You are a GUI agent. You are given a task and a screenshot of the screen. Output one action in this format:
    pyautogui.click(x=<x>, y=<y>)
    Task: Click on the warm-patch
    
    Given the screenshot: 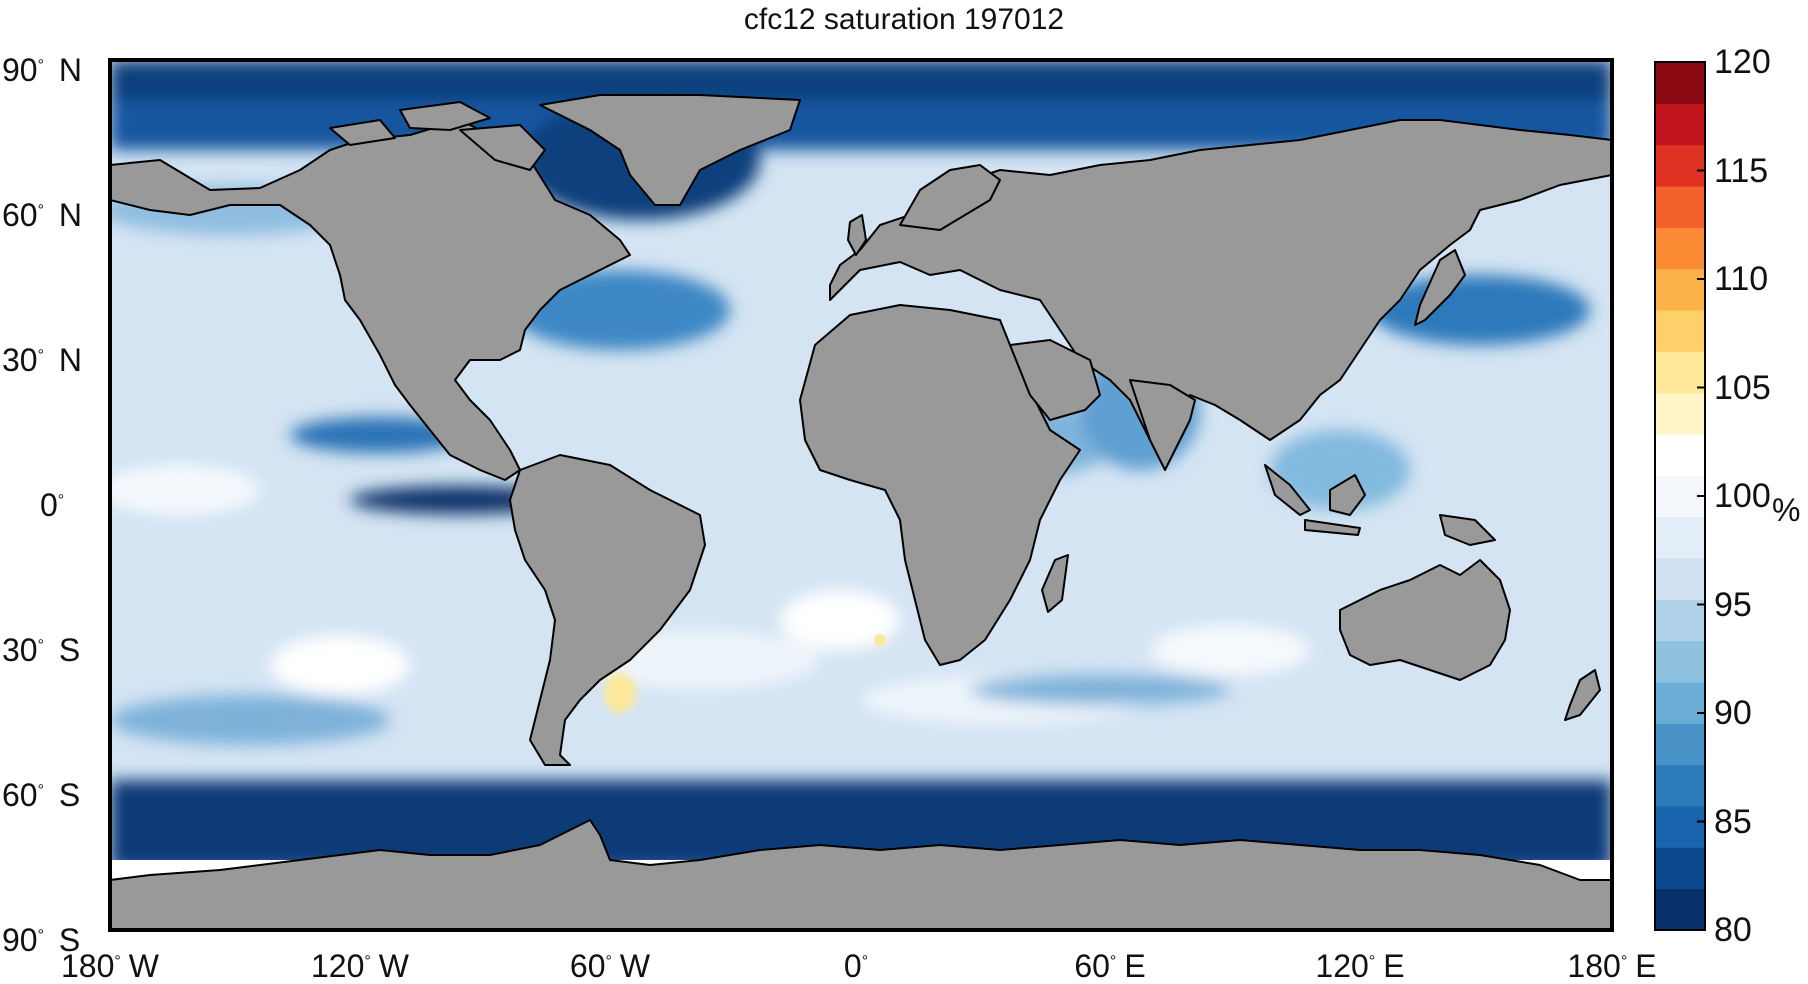 What is the action you would take?
    pyautogui.click(x=620, y=693)
    